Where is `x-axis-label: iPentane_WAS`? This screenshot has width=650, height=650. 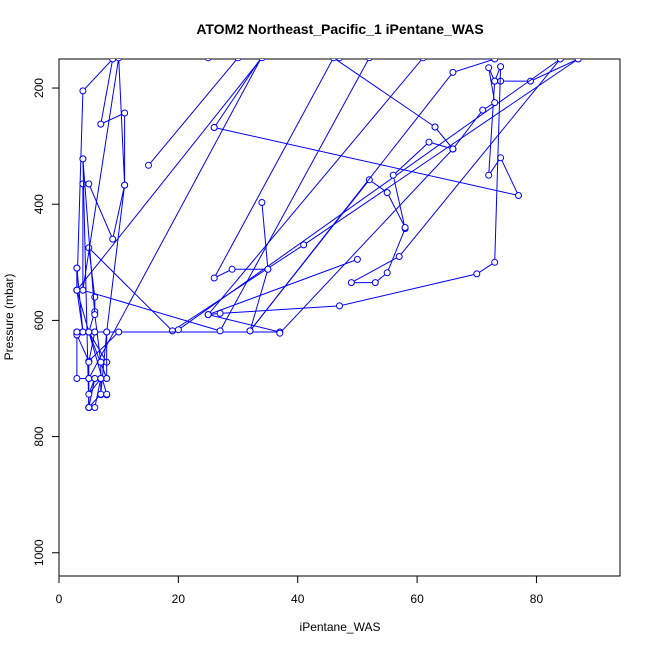 x-axis-label: iPentane_WAS is located at coordinates (340, 627).